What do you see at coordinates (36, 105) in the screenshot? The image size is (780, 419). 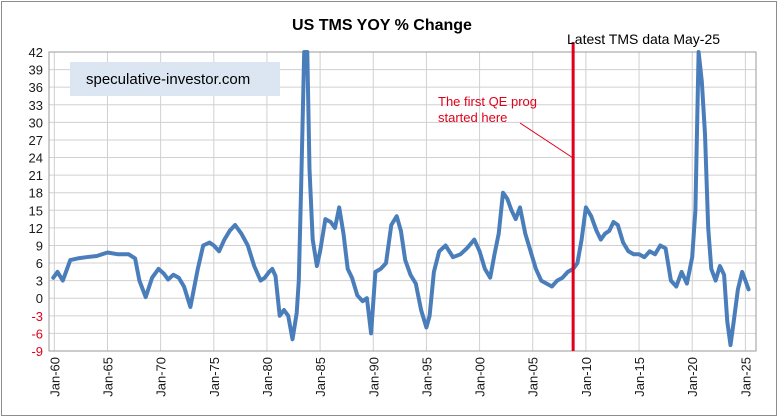 I see `y-tick-label: 33` at bounding box center [36, 105].